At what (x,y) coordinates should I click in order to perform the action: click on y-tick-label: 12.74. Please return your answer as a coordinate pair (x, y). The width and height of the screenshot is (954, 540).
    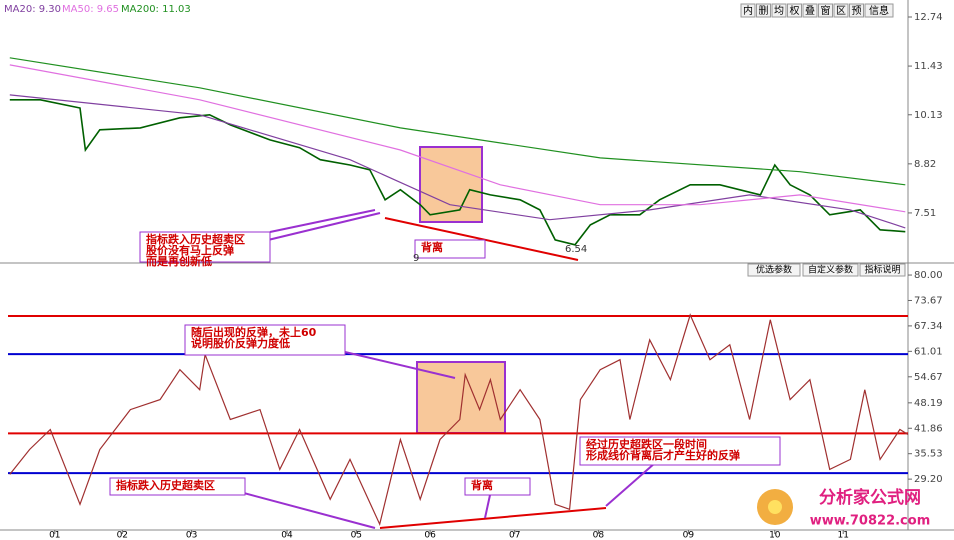
    Looking at the image, I should click on (928, 17).